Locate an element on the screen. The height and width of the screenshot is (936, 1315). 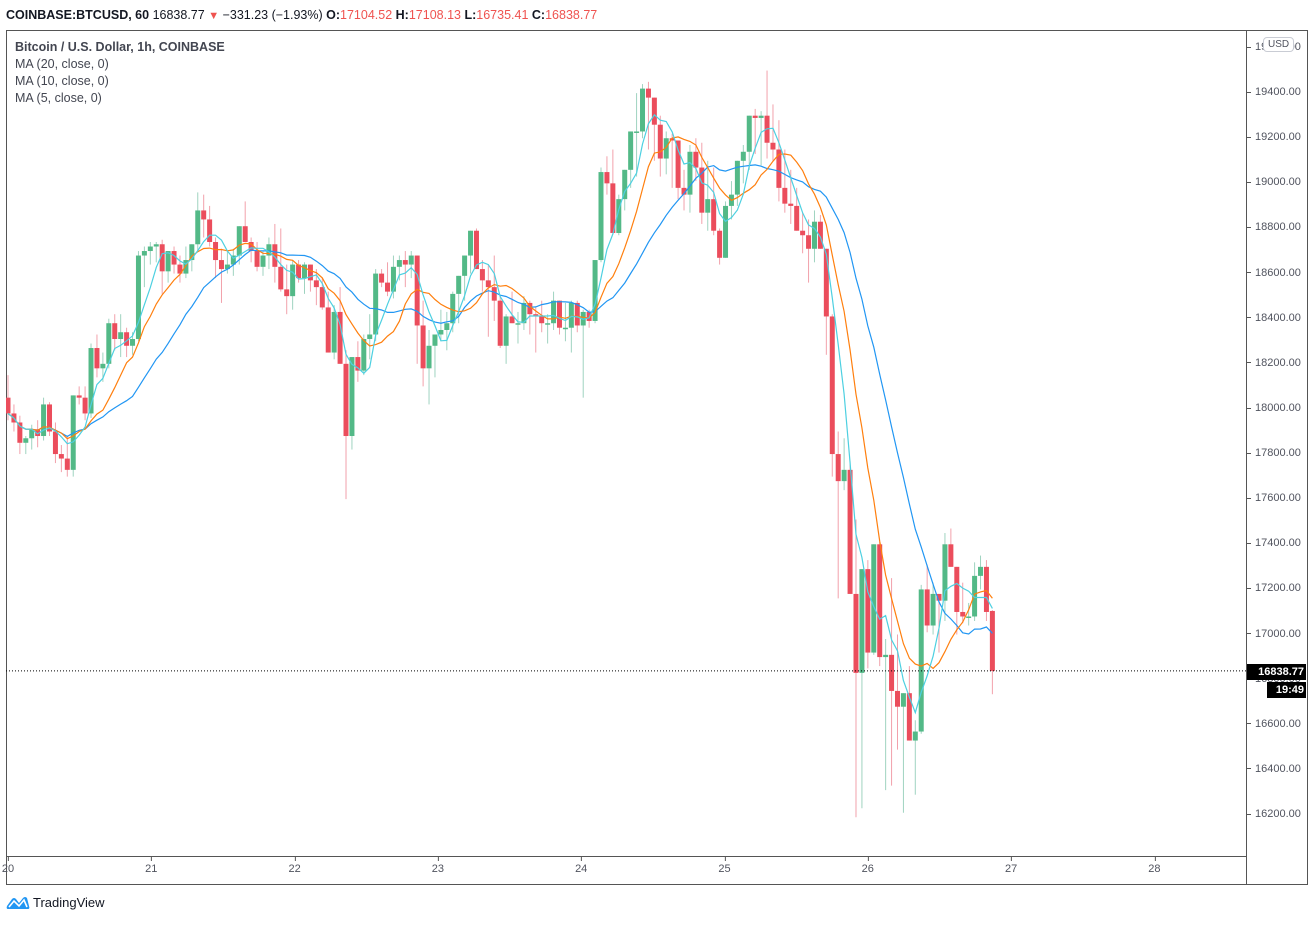
price-tick: 18800.00 is located at coordinates (1274, 227).